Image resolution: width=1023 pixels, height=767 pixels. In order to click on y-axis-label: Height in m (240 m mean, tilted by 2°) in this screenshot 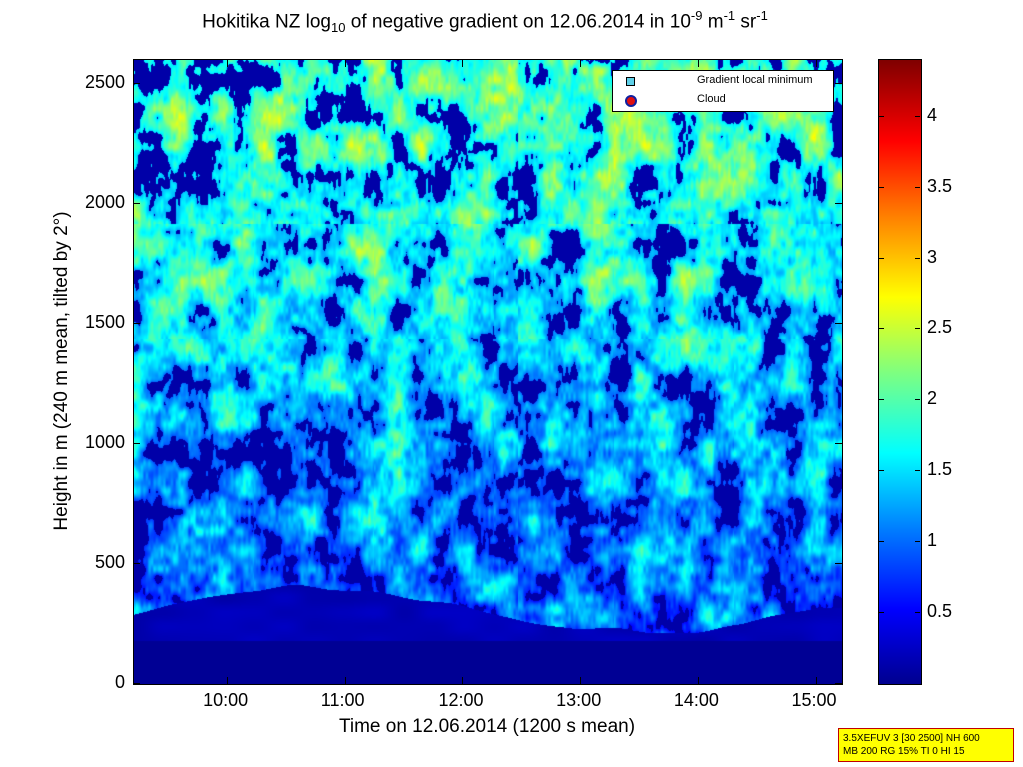, I will do `click(61, 371)`.